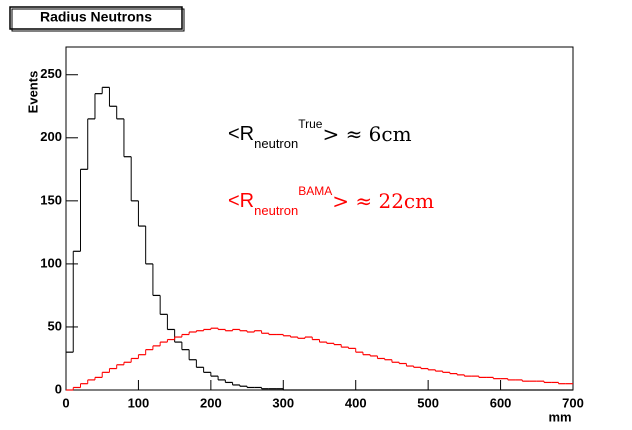 This screenshot has height=430, width=632. Describe the element at coordinates (320, 134) in the screenshot. I see `annotation: <RneutronTrue> ≈ 6cm` at that location.